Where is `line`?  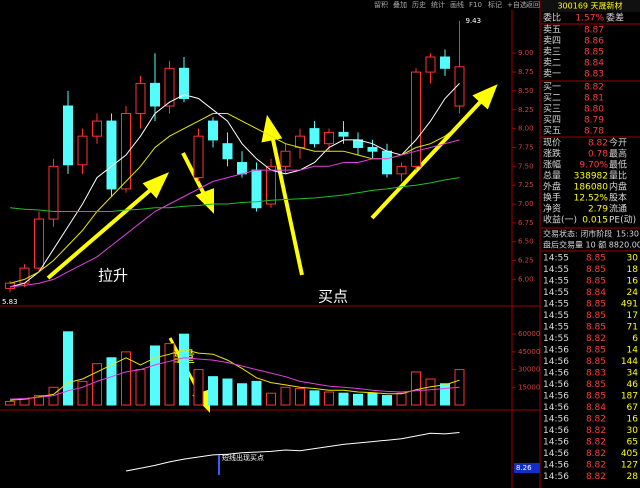
line is located at coordinates (234, 378).